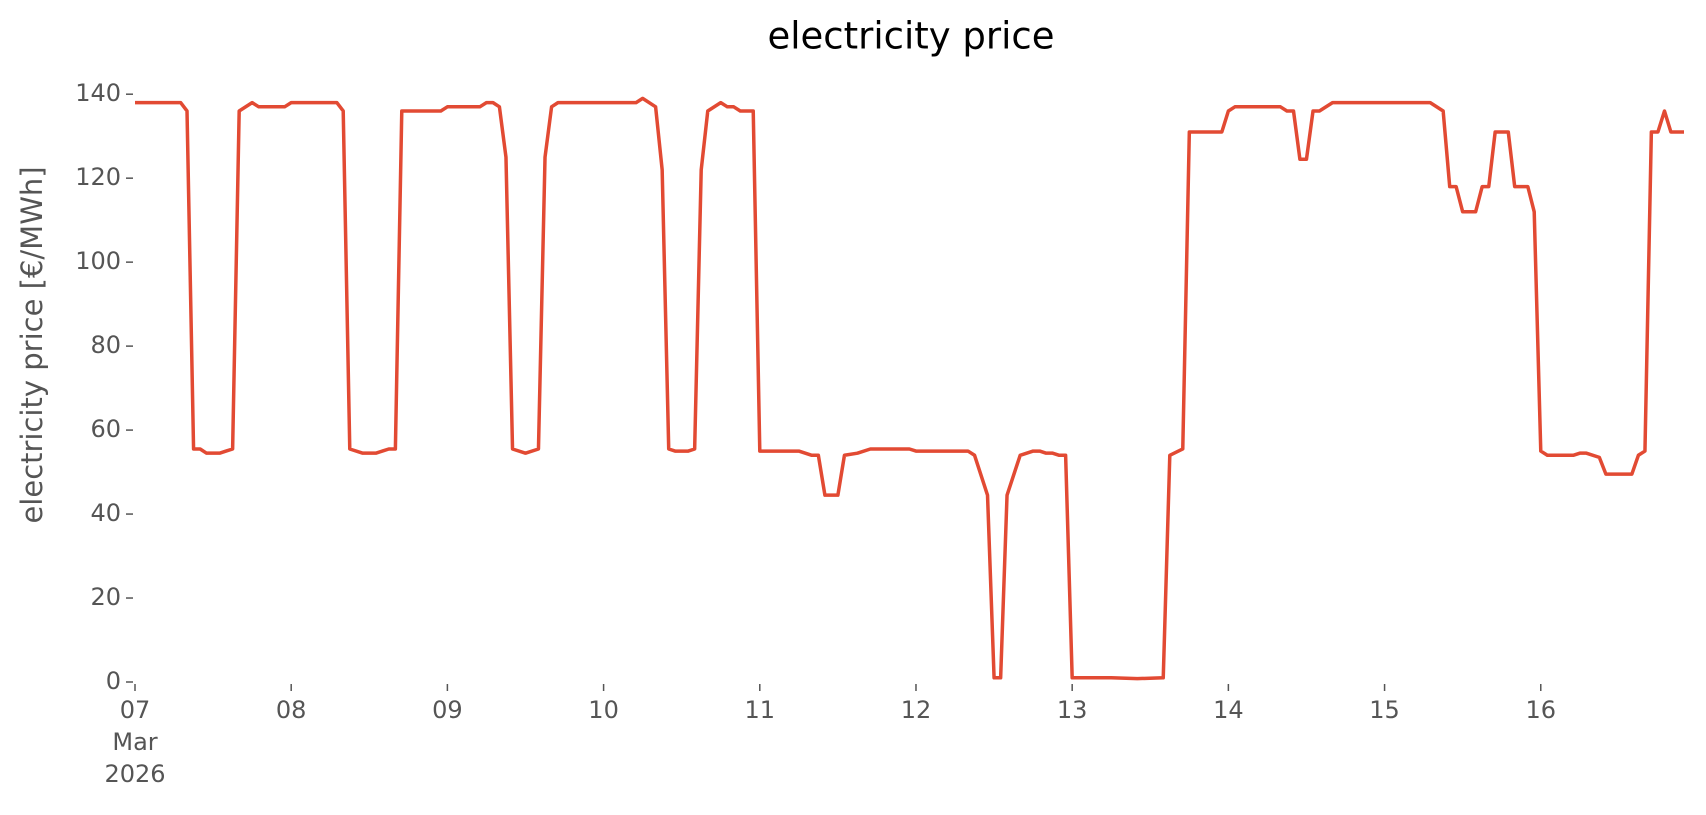  Describe the element at coordinates (135, 742) in the screenshot. I see `x-tick-label: 07 Mar 2026` at that location.